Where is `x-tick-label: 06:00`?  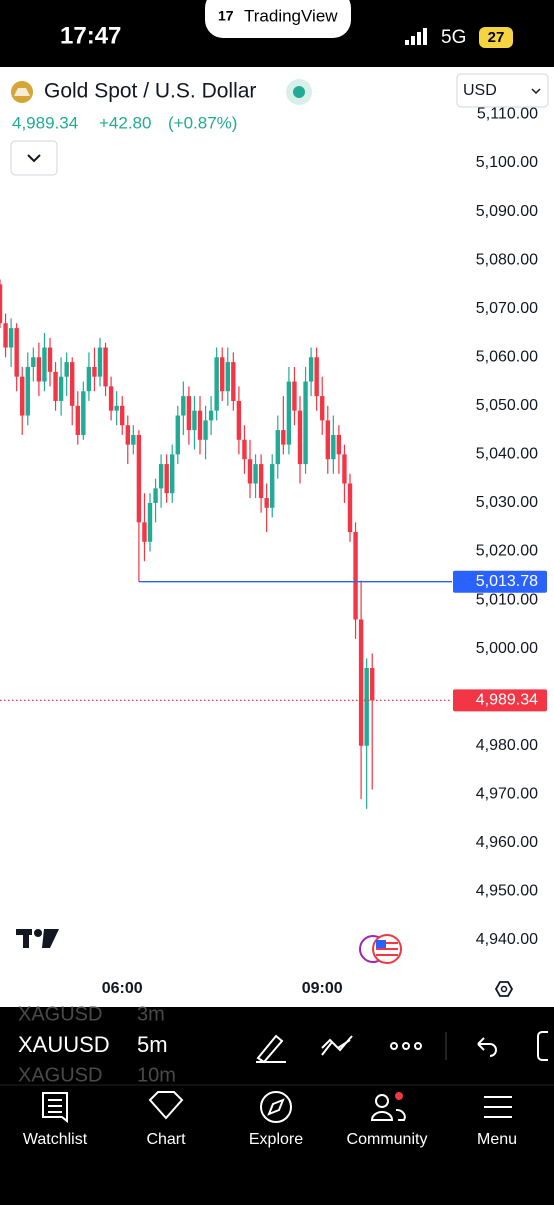 x-tick-label: 06:00 is located at coordinates (122, 988).